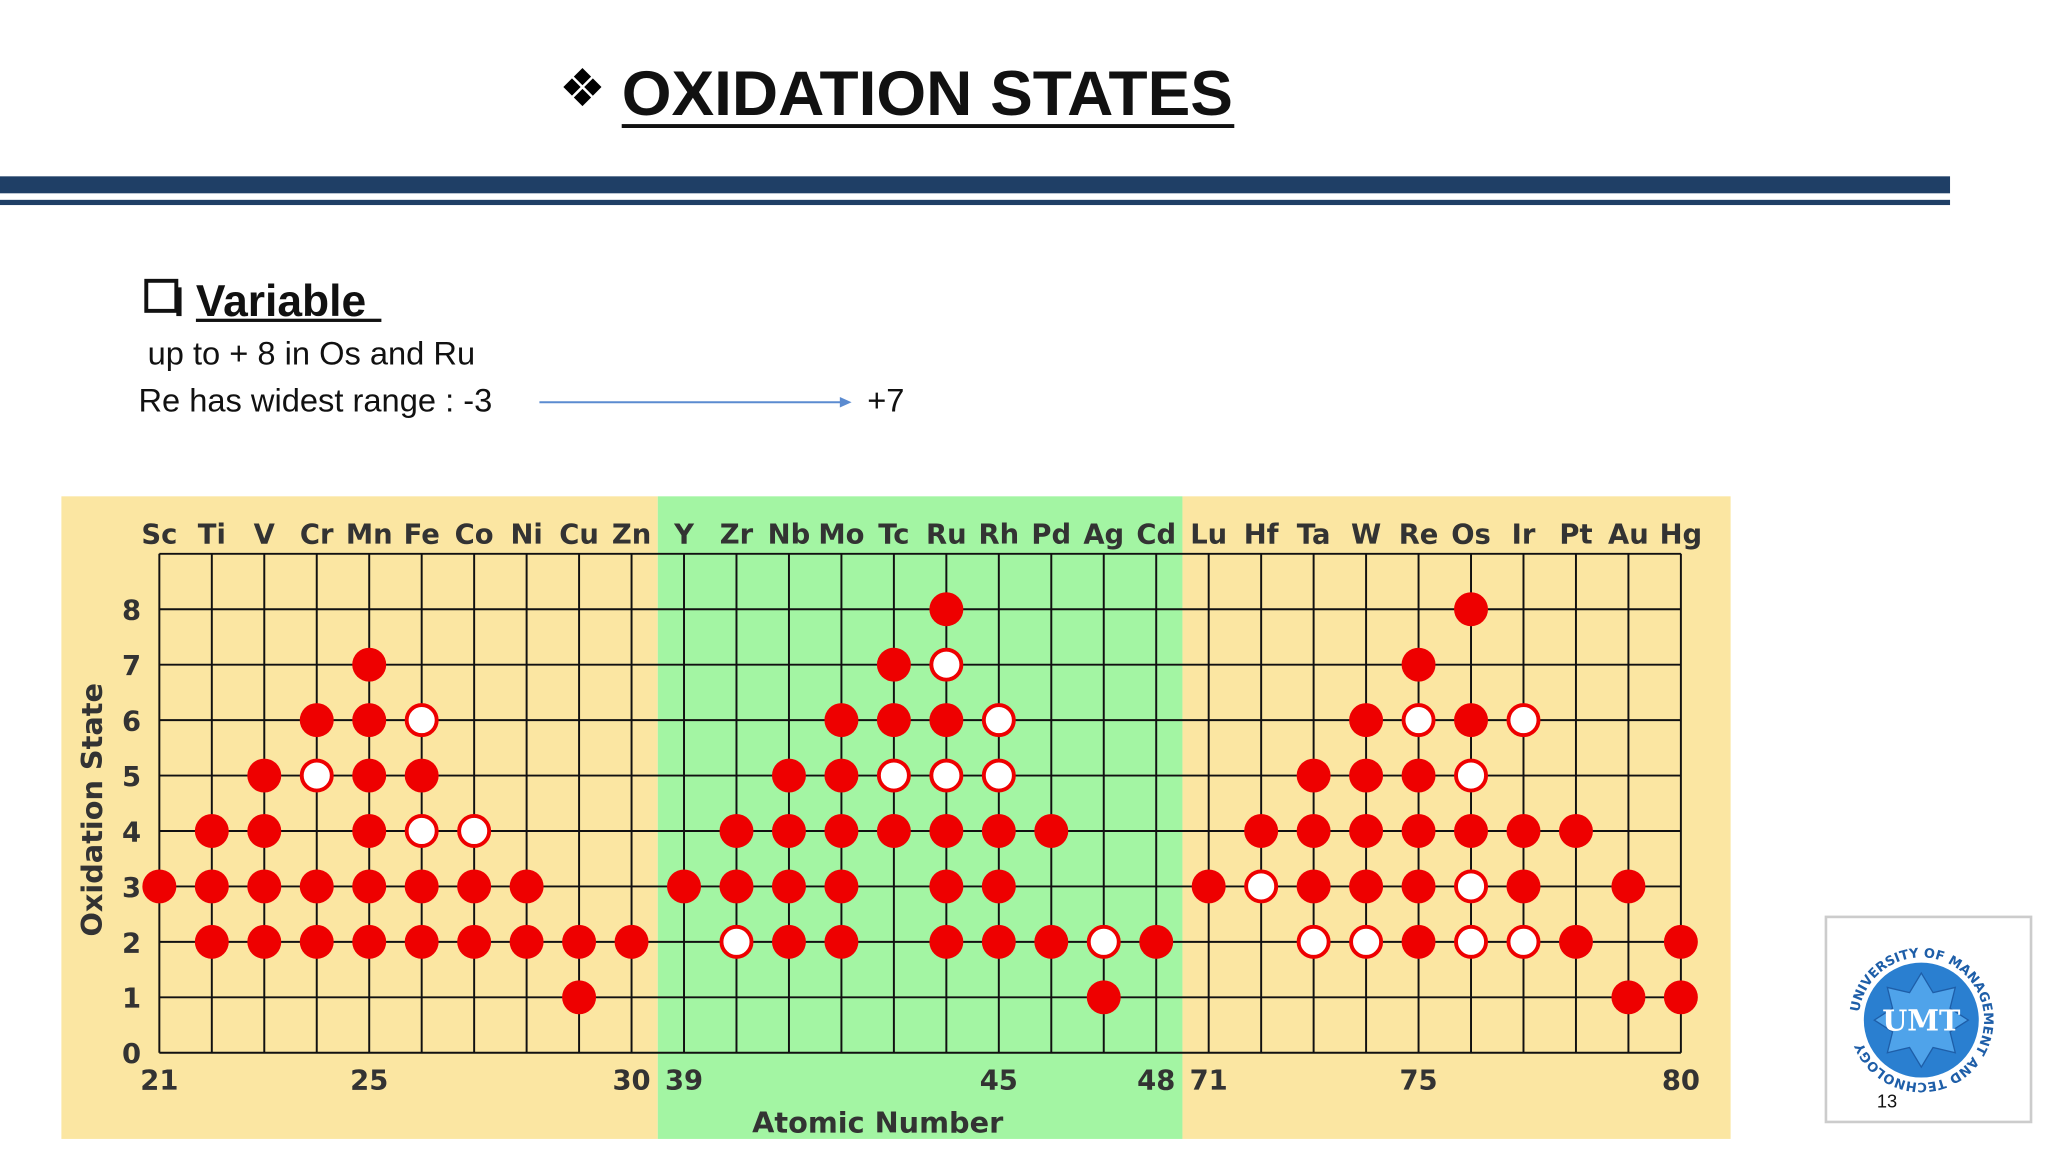 This screenshot has width=2048, height=1152. I want to click on y-tick-label: 4, so click(131, 832).